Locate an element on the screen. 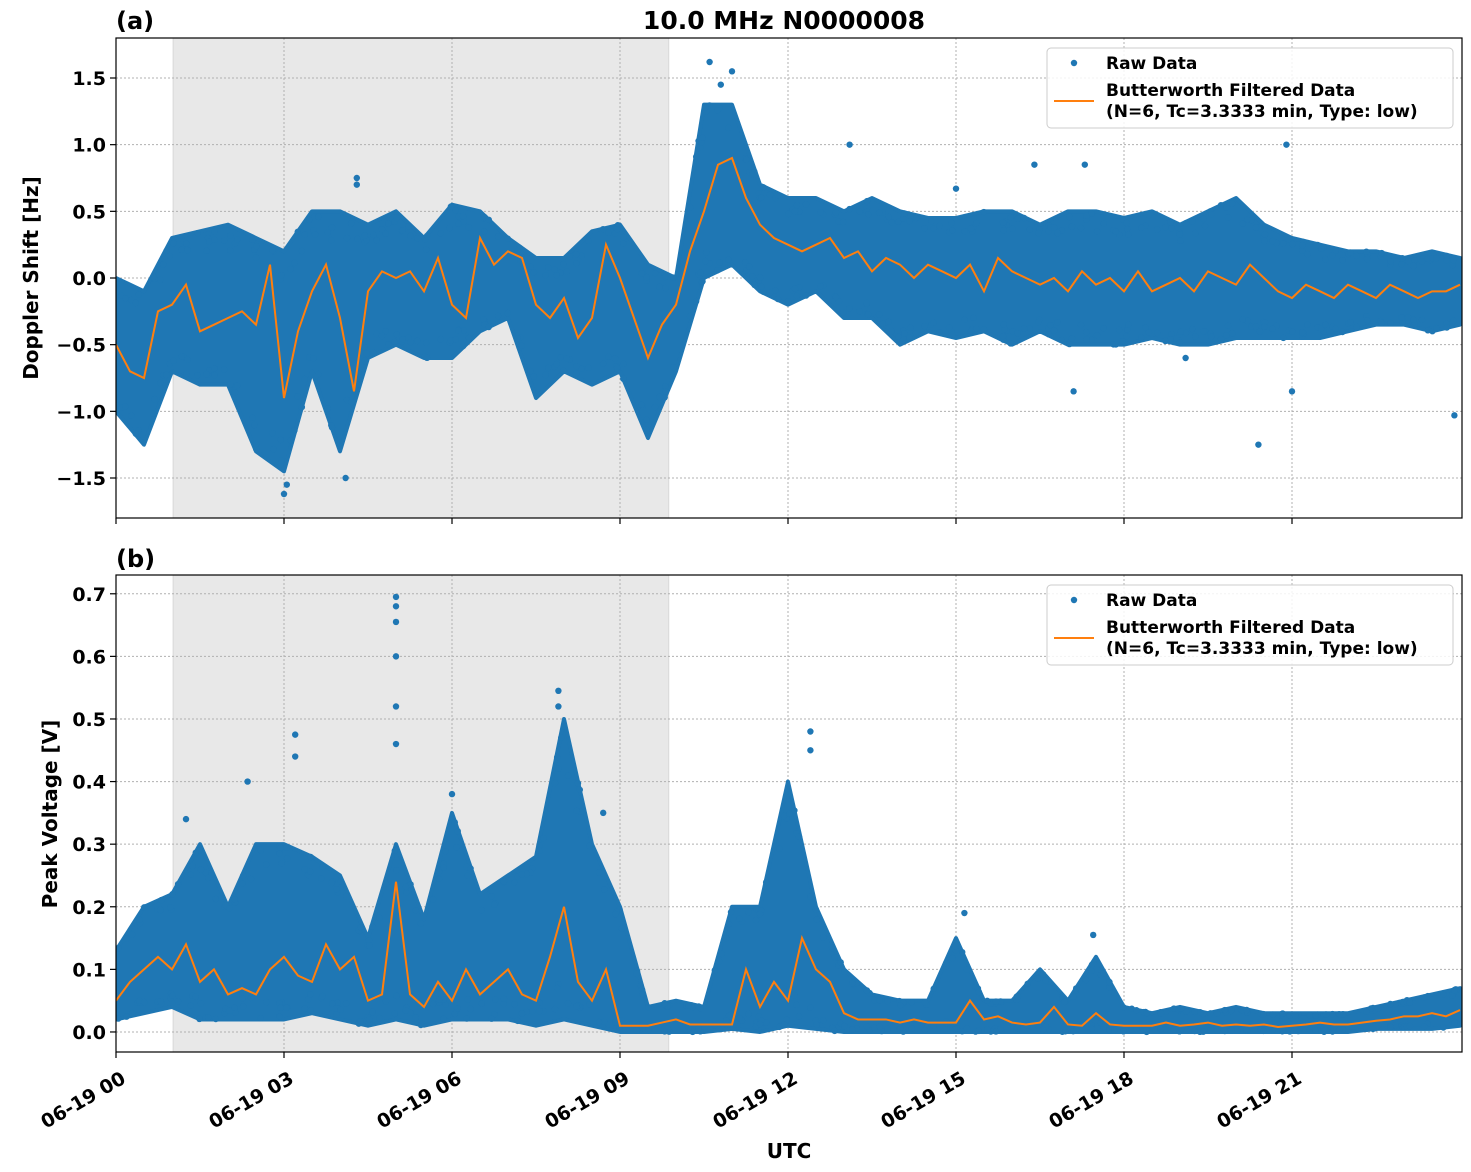 This screenshot has width=1471, height=1172. y-tick-label: 0.0 is located at coordinates (89, 279).